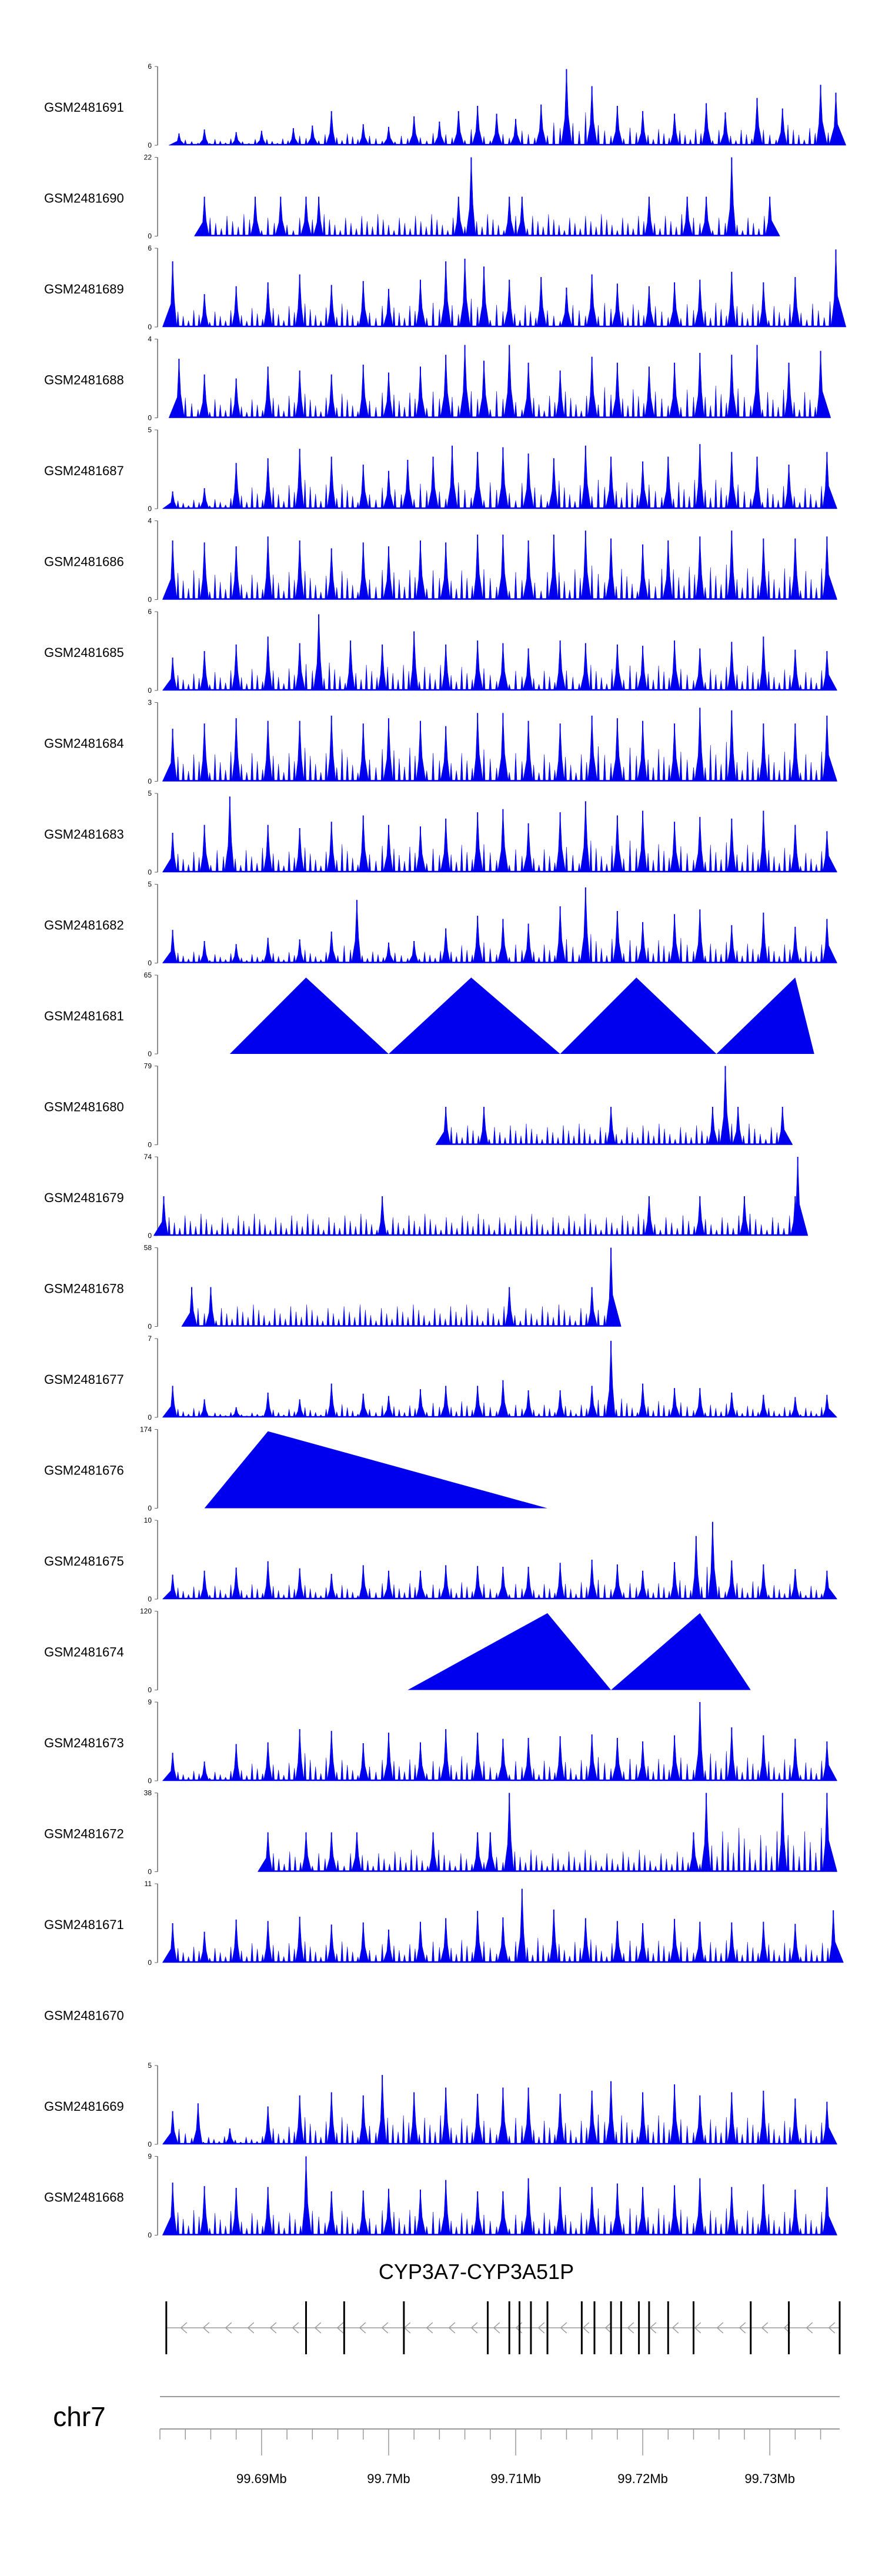  I want to click on track-GSM2481685: GSM2481685 6 0, so click(441, 651).